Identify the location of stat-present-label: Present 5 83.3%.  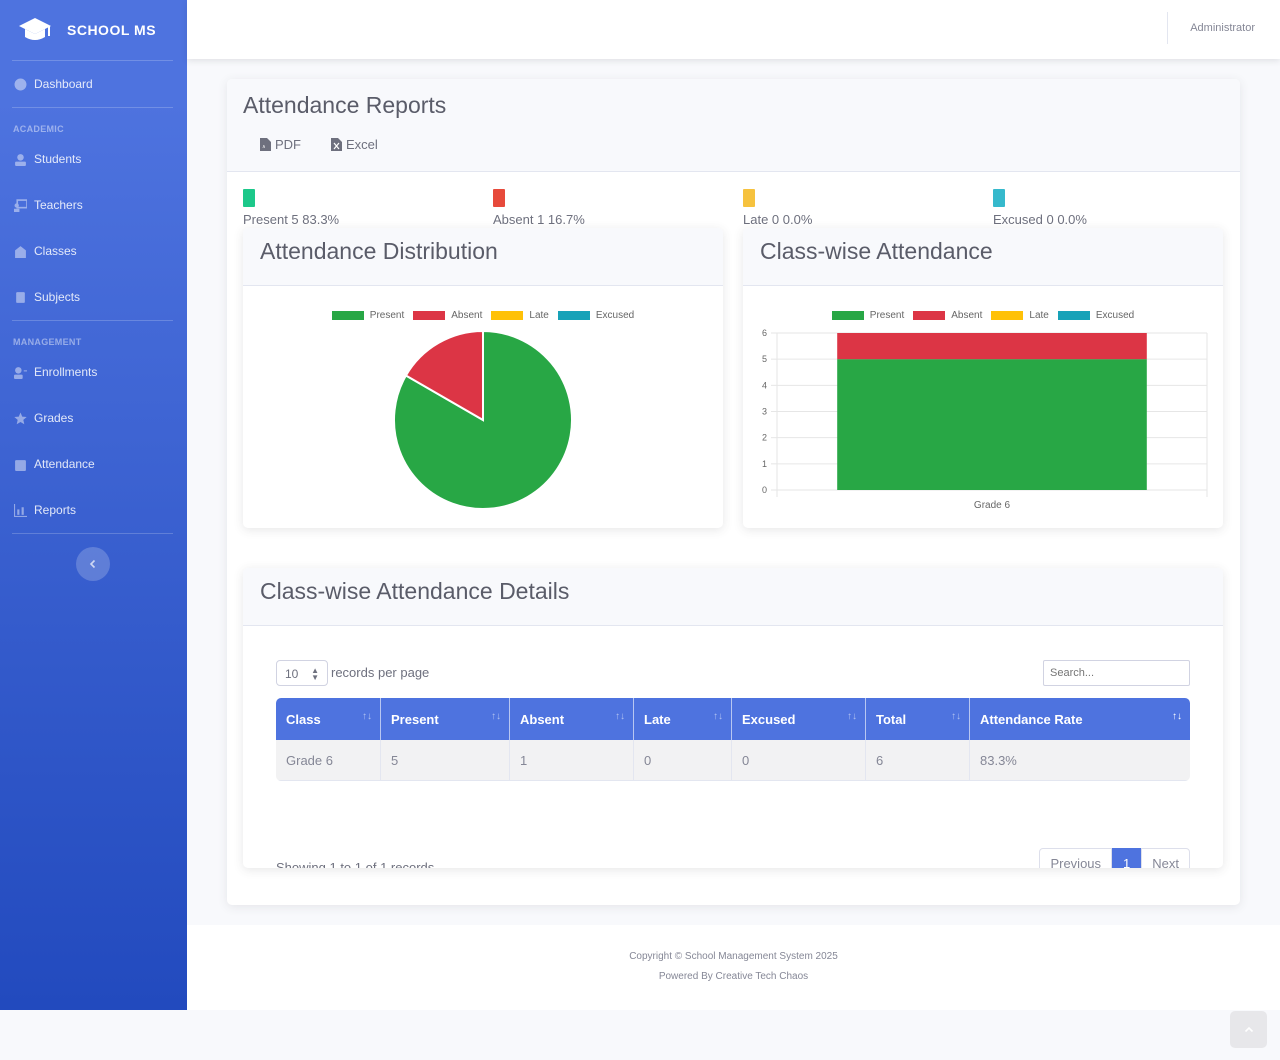
(291, 219).